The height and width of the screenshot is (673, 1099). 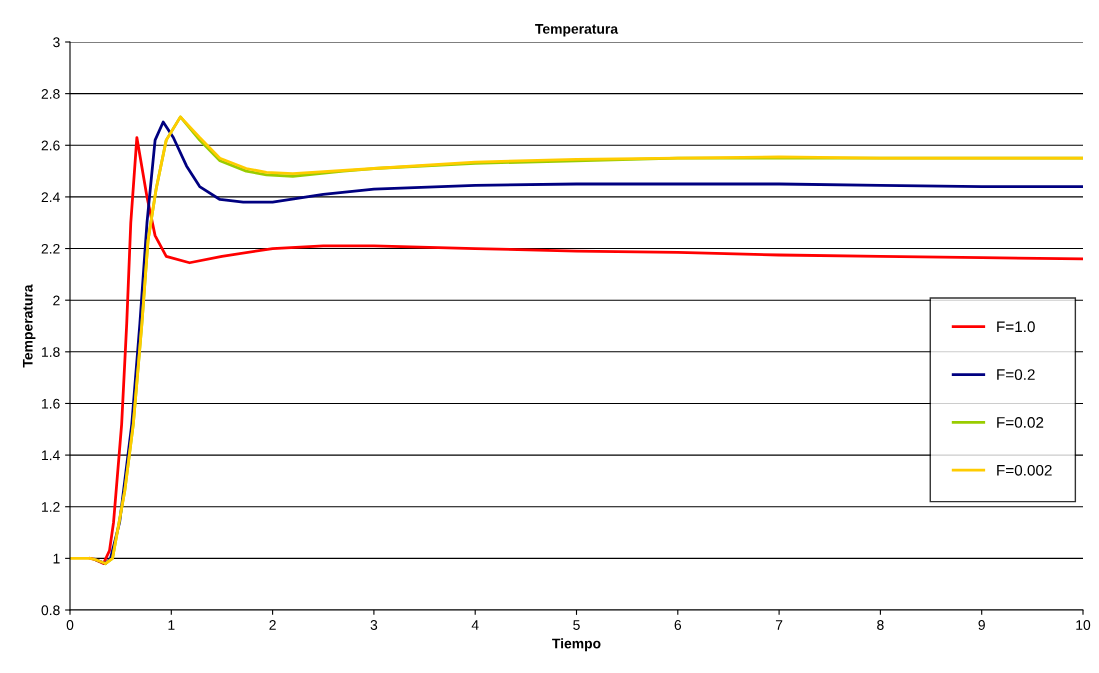 I want to click on y-tick-label: 2.2, so click(x=50, y=248).